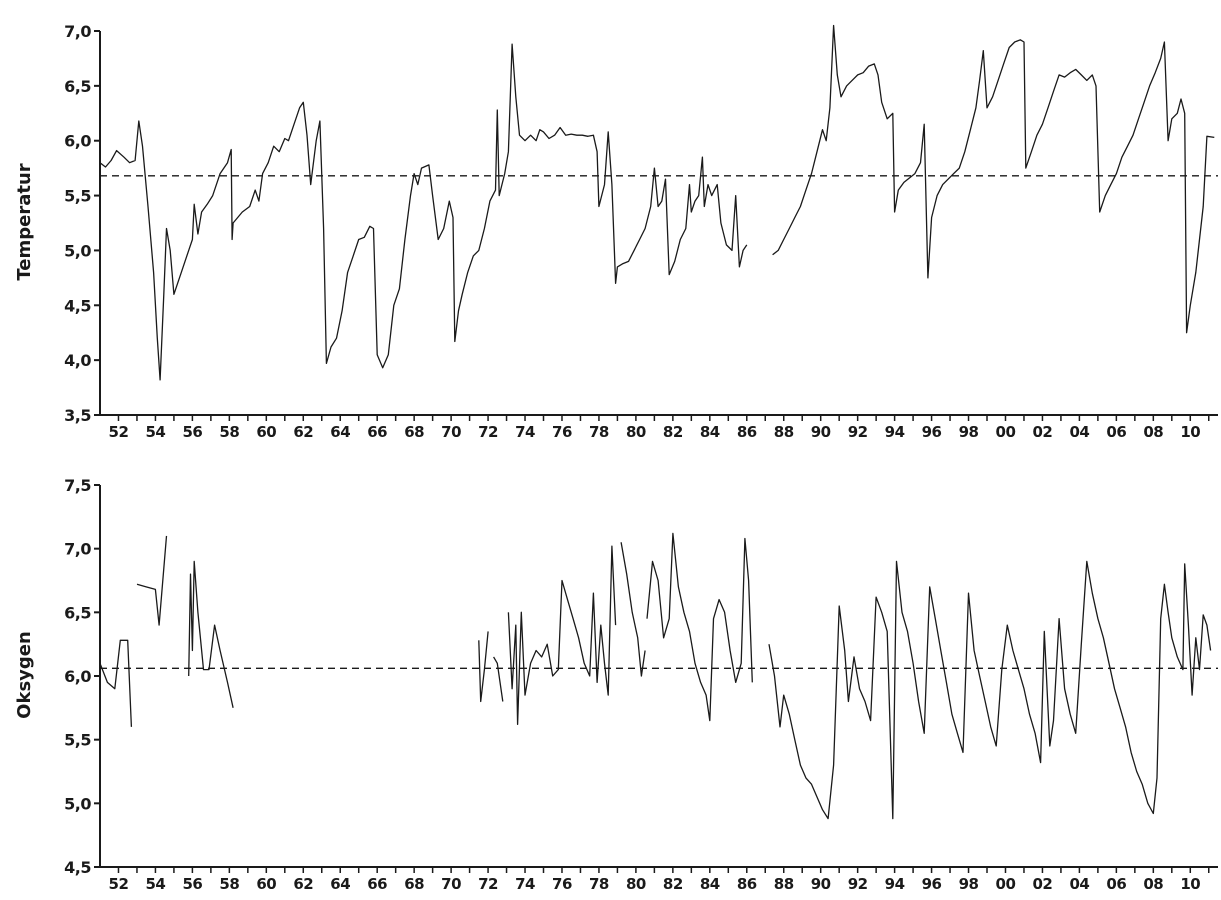 The width and height of the screenshot is (1221, 900). What do you see at coordinates (340, 432) in the screenshot?
I see `temperature-x-tick-label: 64` at bounding box center [340, 432].